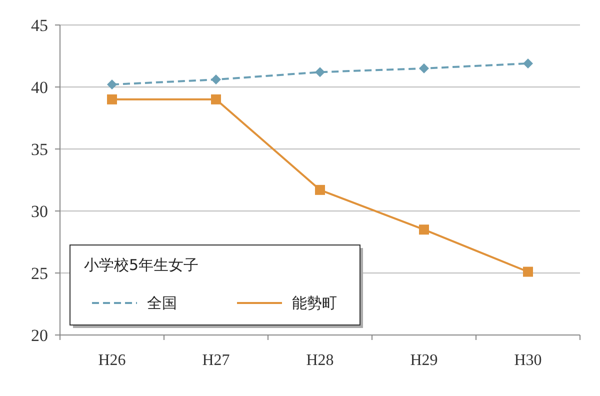 This screenshot has width=600, height=396. What do you see at coordinates (112, 360) in the screenshot?
I see `x-tick-label: H26` at bounding box center [112, 360].